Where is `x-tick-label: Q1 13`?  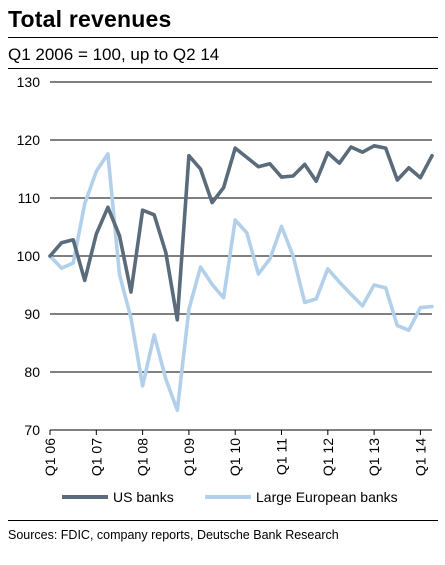
x-tick-label: Q1 13 is located at coordinates (374, 457).